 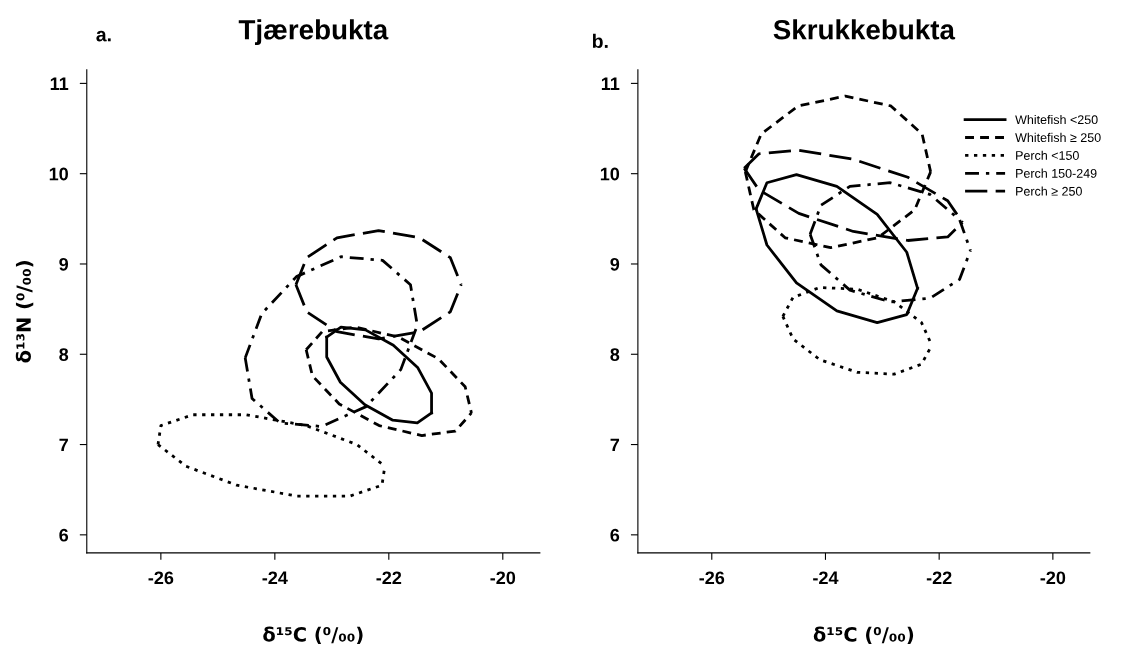 What do you see at coordinates (600, 41) in the screenshot?
I see `text: b.` at bounding box center [600, 41].